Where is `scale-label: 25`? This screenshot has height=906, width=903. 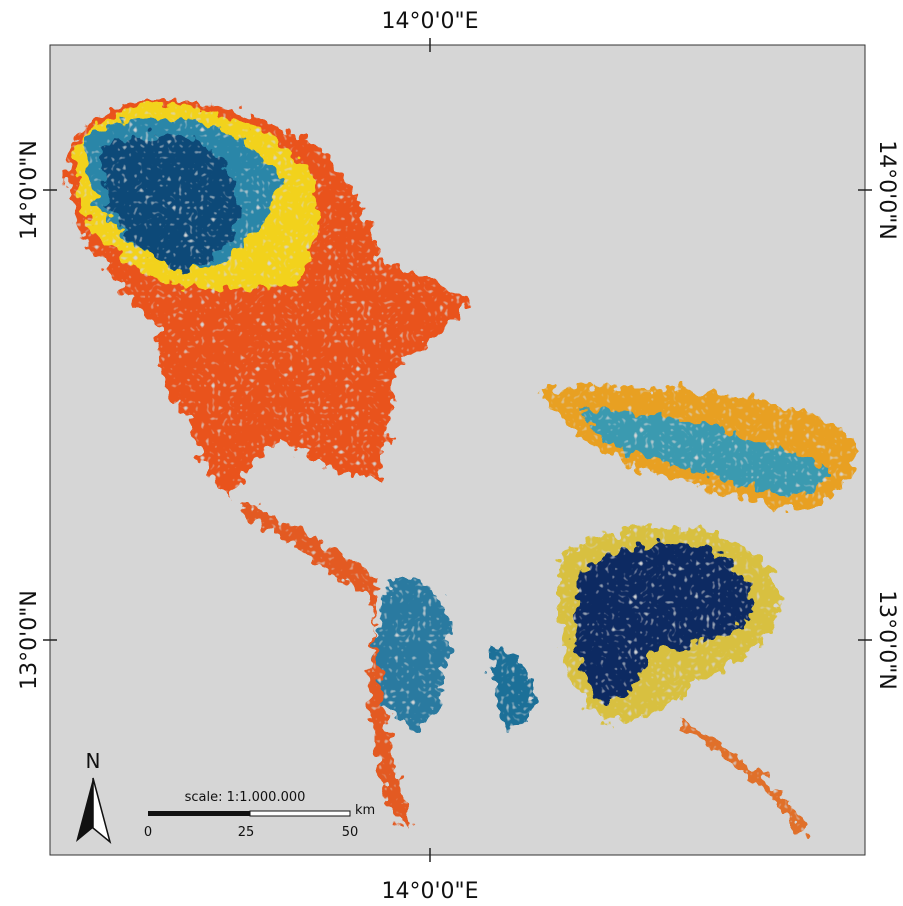
scale-label: 25 is located at coordinates (246, 832).